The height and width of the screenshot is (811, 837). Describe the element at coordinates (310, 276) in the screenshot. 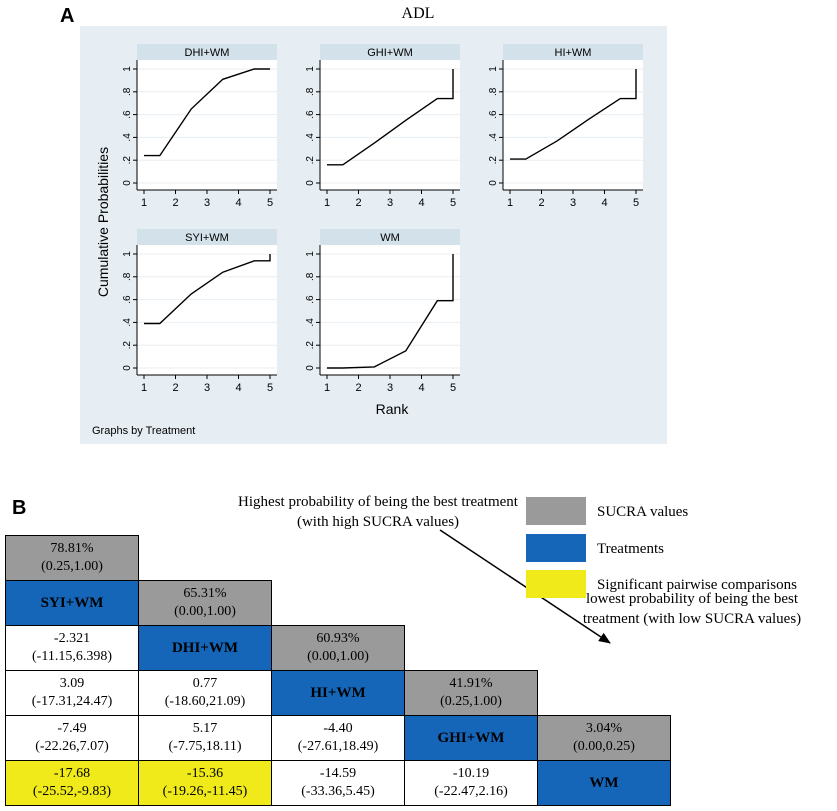

I see `y-tick-label: .8` at that location.